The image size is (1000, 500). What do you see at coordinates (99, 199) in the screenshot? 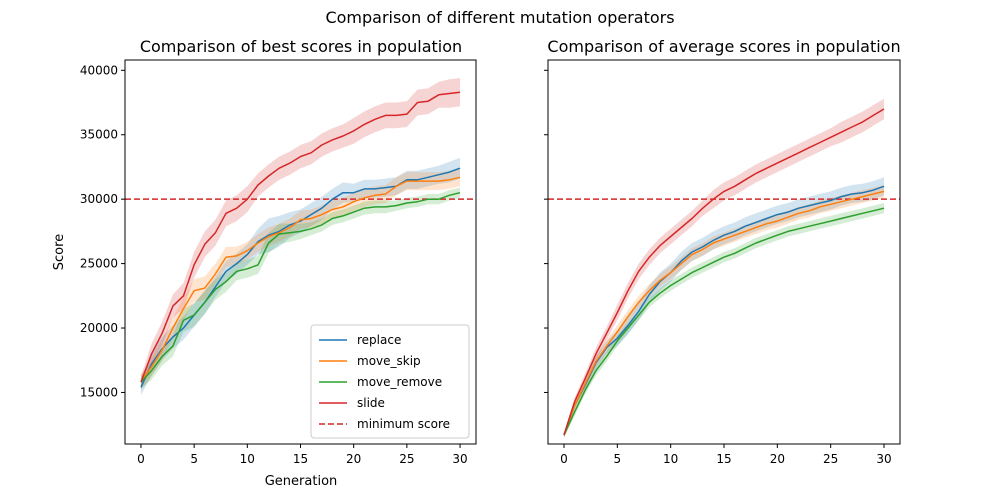
I see `y-tick-label: 30000` at bounding box center [99, 199].